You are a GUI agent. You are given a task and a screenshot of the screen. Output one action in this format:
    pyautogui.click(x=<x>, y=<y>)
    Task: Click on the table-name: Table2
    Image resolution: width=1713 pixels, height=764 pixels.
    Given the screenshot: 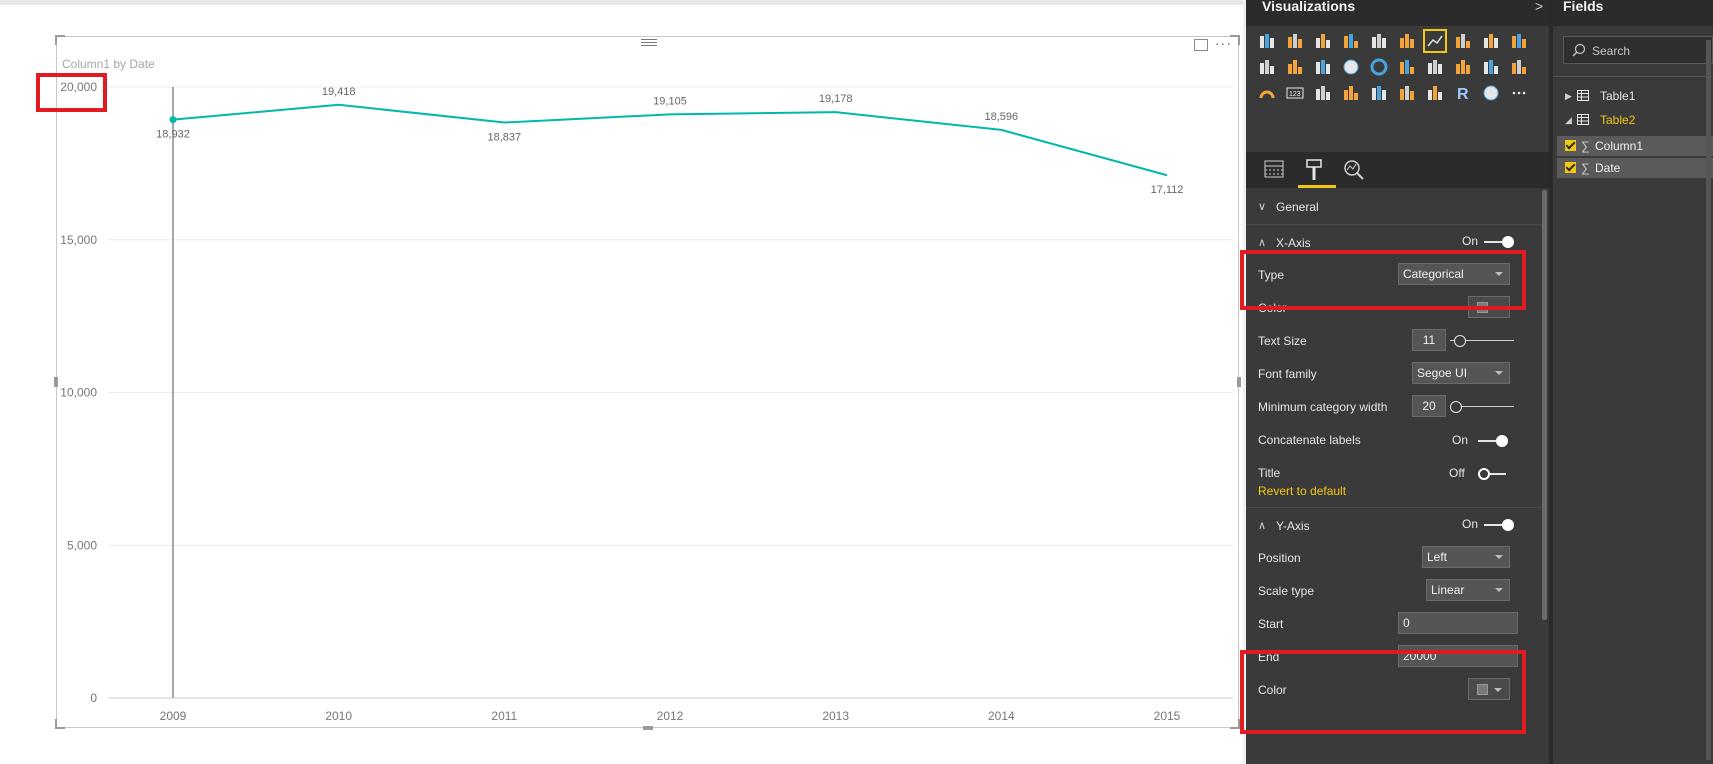 What is the action you would take?
    pyautogui.click(x=1618, y=120)
    